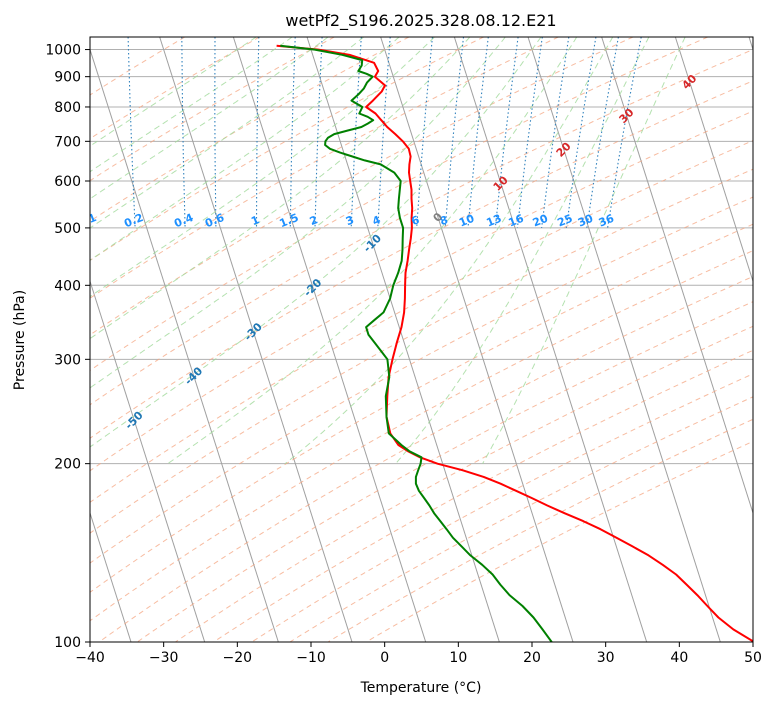  I want to click on isotherm-label: -70, so click(14, 508).